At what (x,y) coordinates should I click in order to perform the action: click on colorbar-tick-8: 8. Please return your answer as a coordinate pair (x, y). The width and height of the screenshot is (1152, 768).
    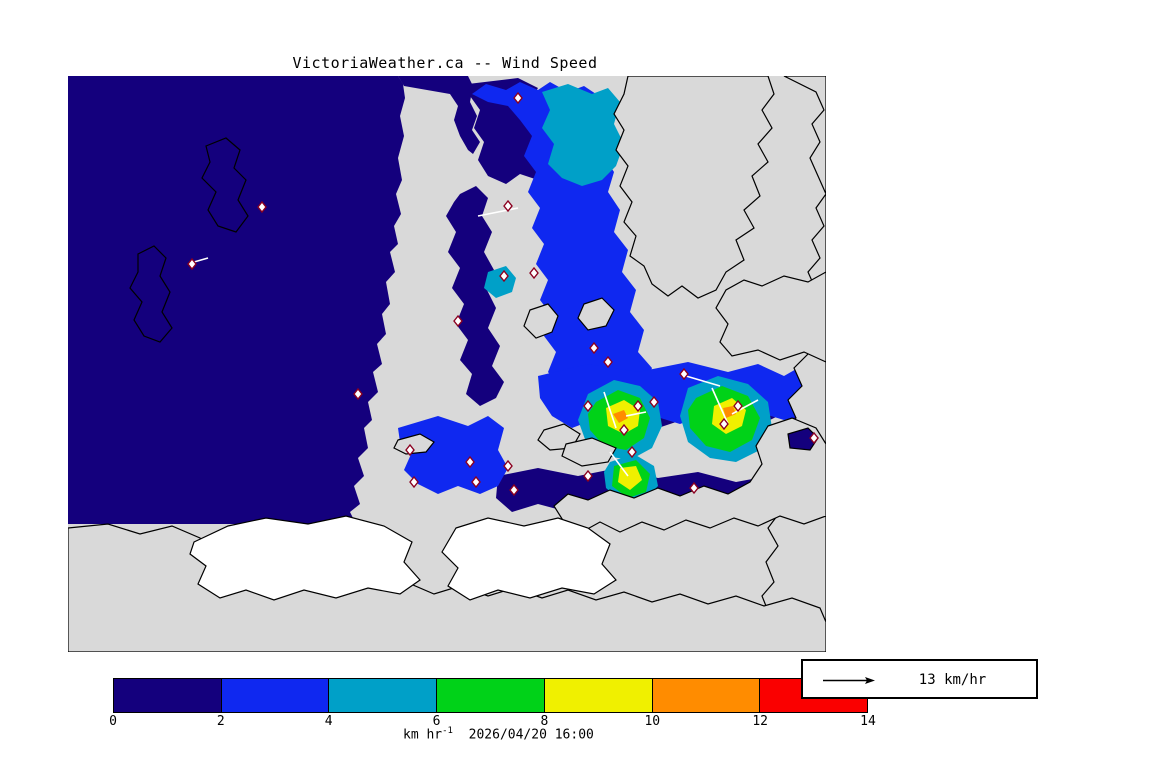
    Looking at the image, I should click on (544, 721).